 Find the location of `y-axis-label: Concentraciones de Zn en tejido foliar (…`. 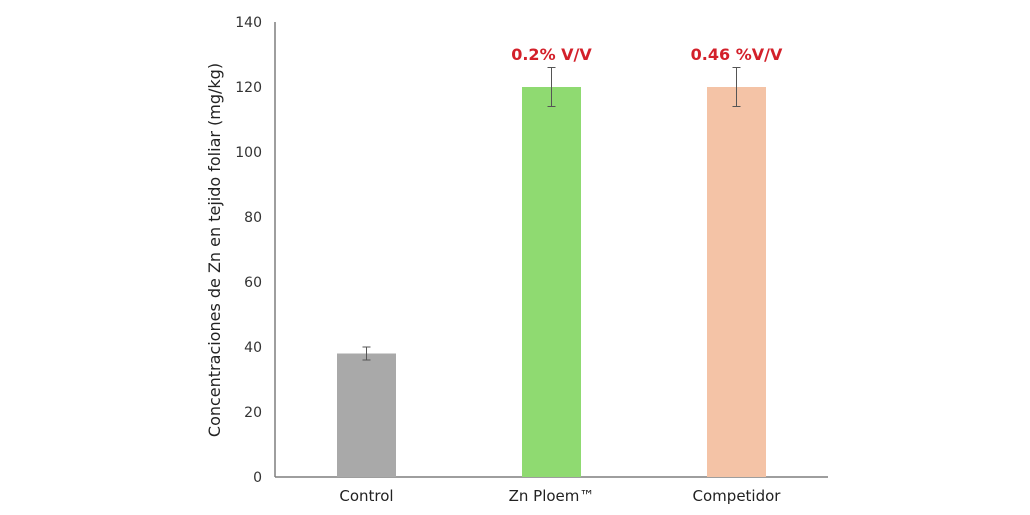

y-axis-label: Concentraciones de Zn en tejido foliar (… is located at coordinates (214, 250).